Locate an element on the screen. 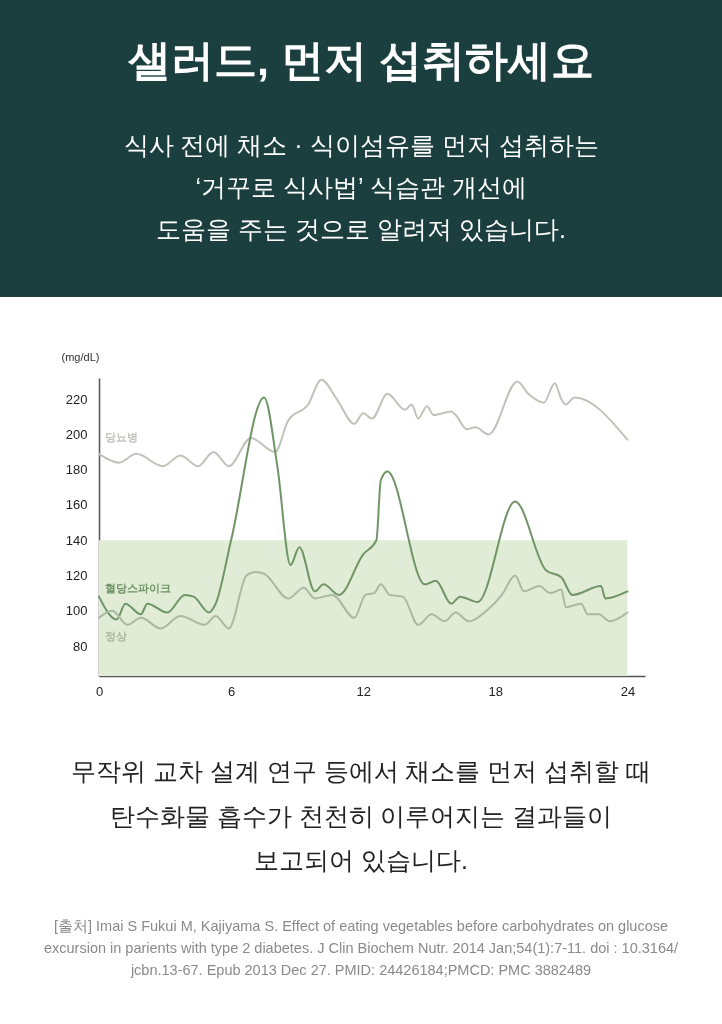  y-tick-label: 220 is located at coordinates (76, 399).